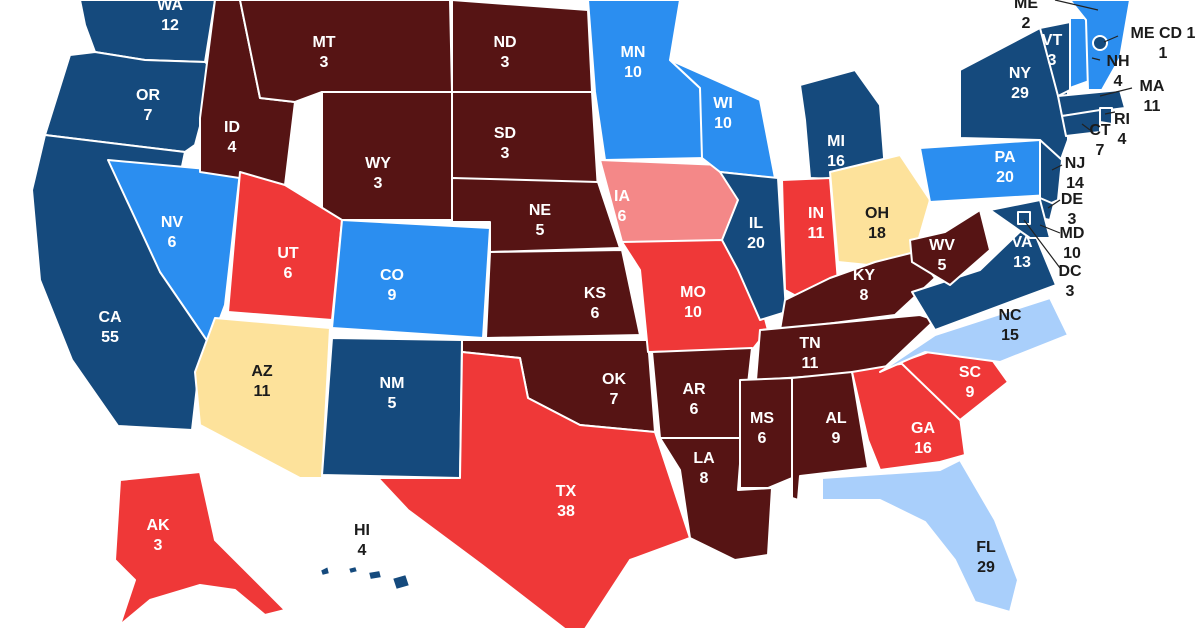 This screenshot has width=1200, height=629. I want to click on state-ev-co: 9, so click(392, 295).